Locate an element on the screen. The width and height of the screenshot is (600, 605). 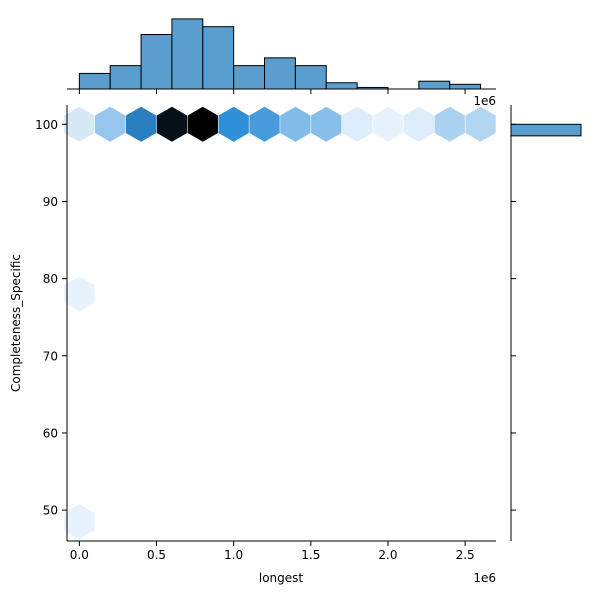
x-tick-label: 1.5 is located at coordinates (310, 555).